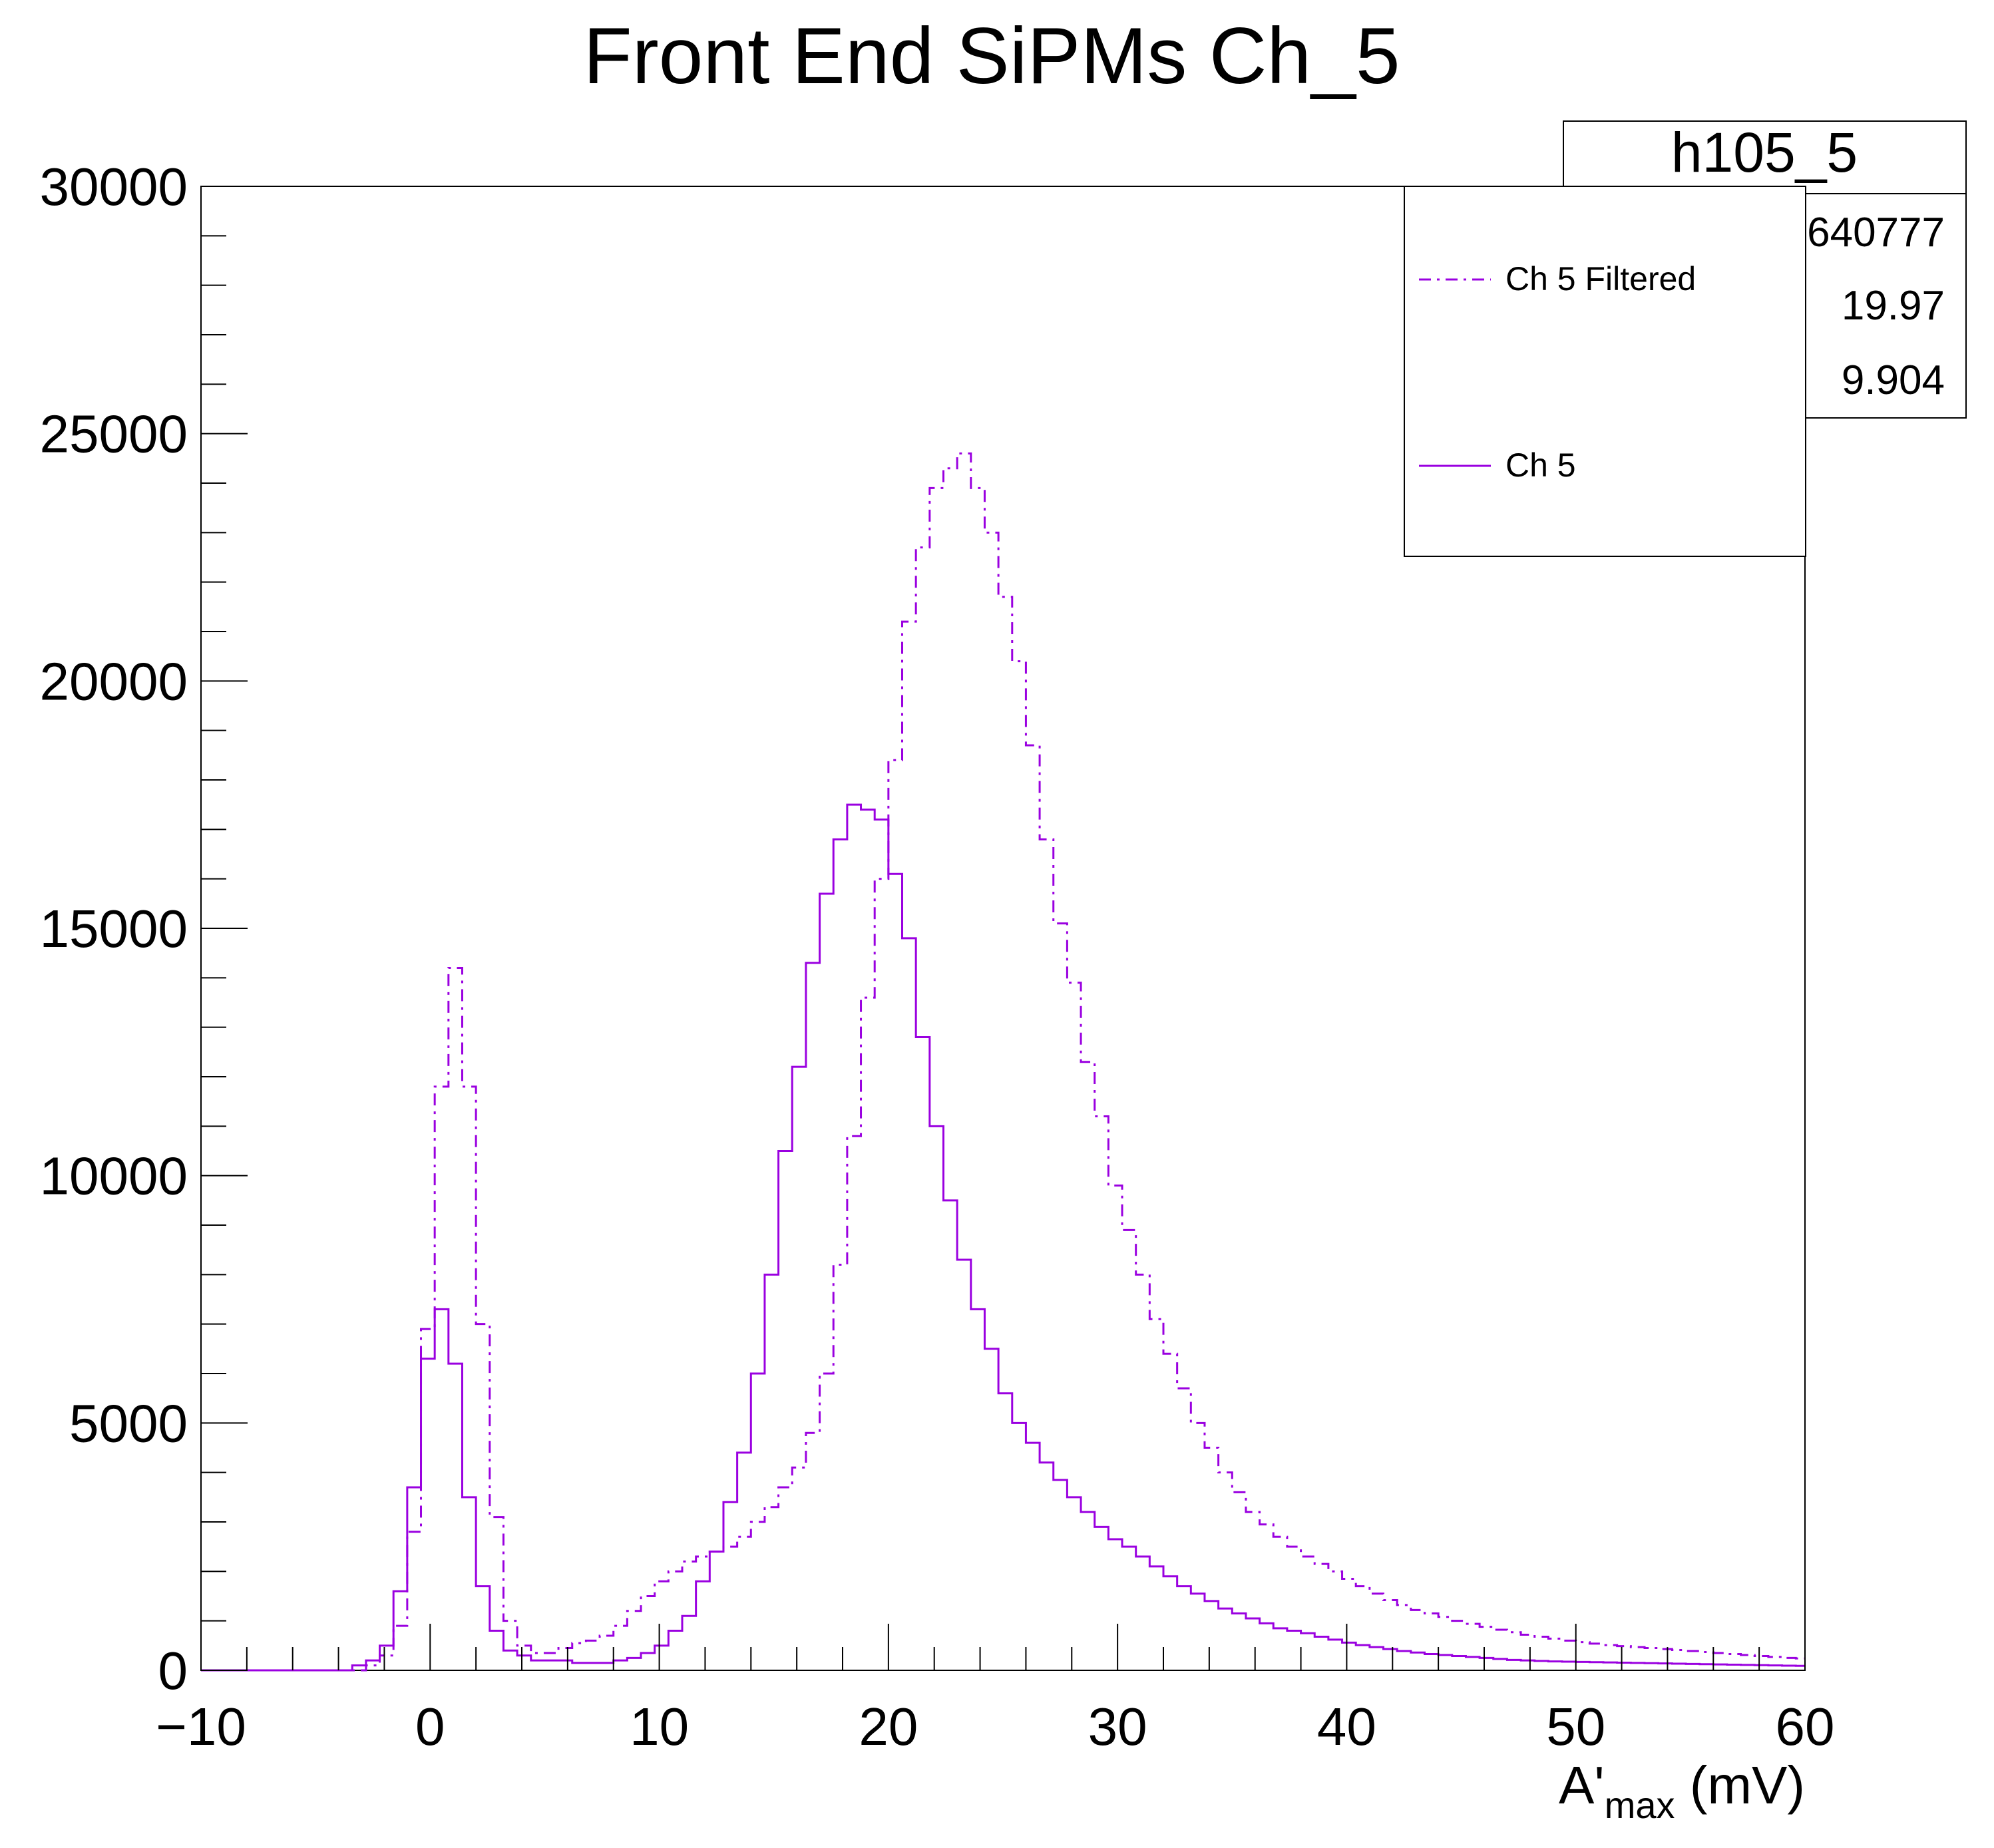  I want to click on x-tick-label: 30, so click(1117, 1726).